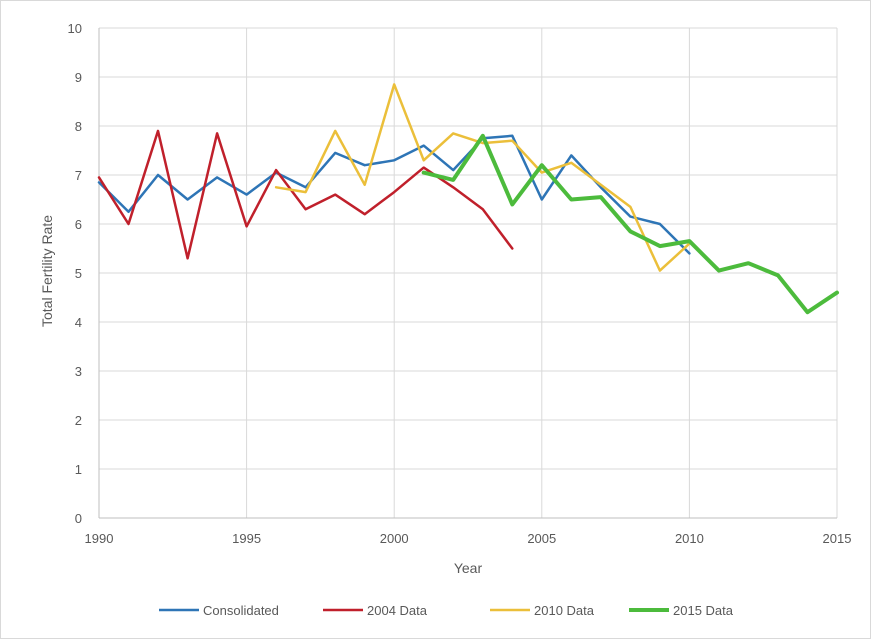 The width and height of the screenshot is (871, 640). What do you see at coordinates (78, 420) in the screenshot?
I see `y-tick-label: 2` at bounding box center [78, 420].